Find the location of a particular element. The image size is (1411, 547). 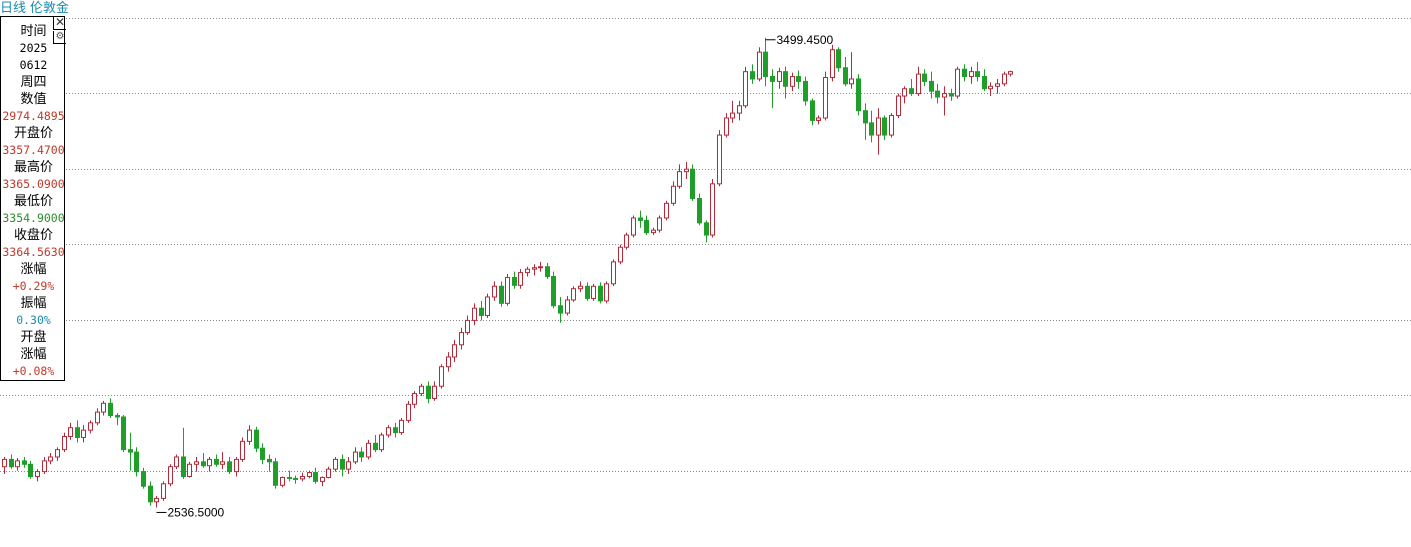

info-row-16: 振幅 is located at coordinates (33, 302).